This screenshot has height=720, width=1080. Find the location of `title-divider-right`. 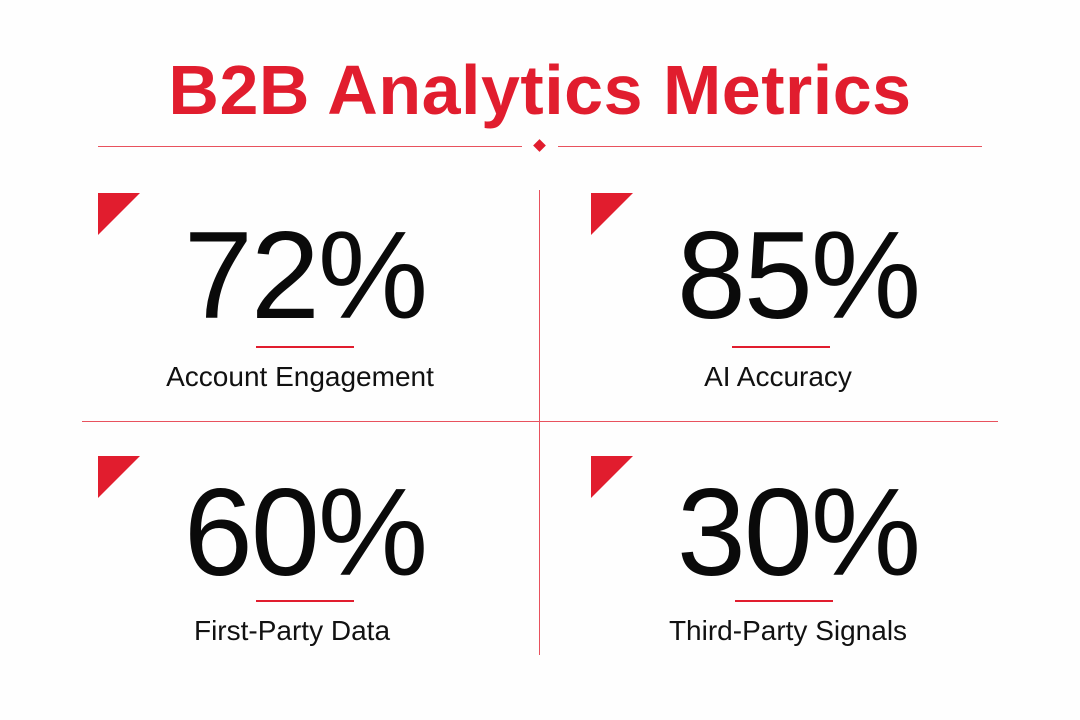

title-divider-right is located at coordinates (770, 146).